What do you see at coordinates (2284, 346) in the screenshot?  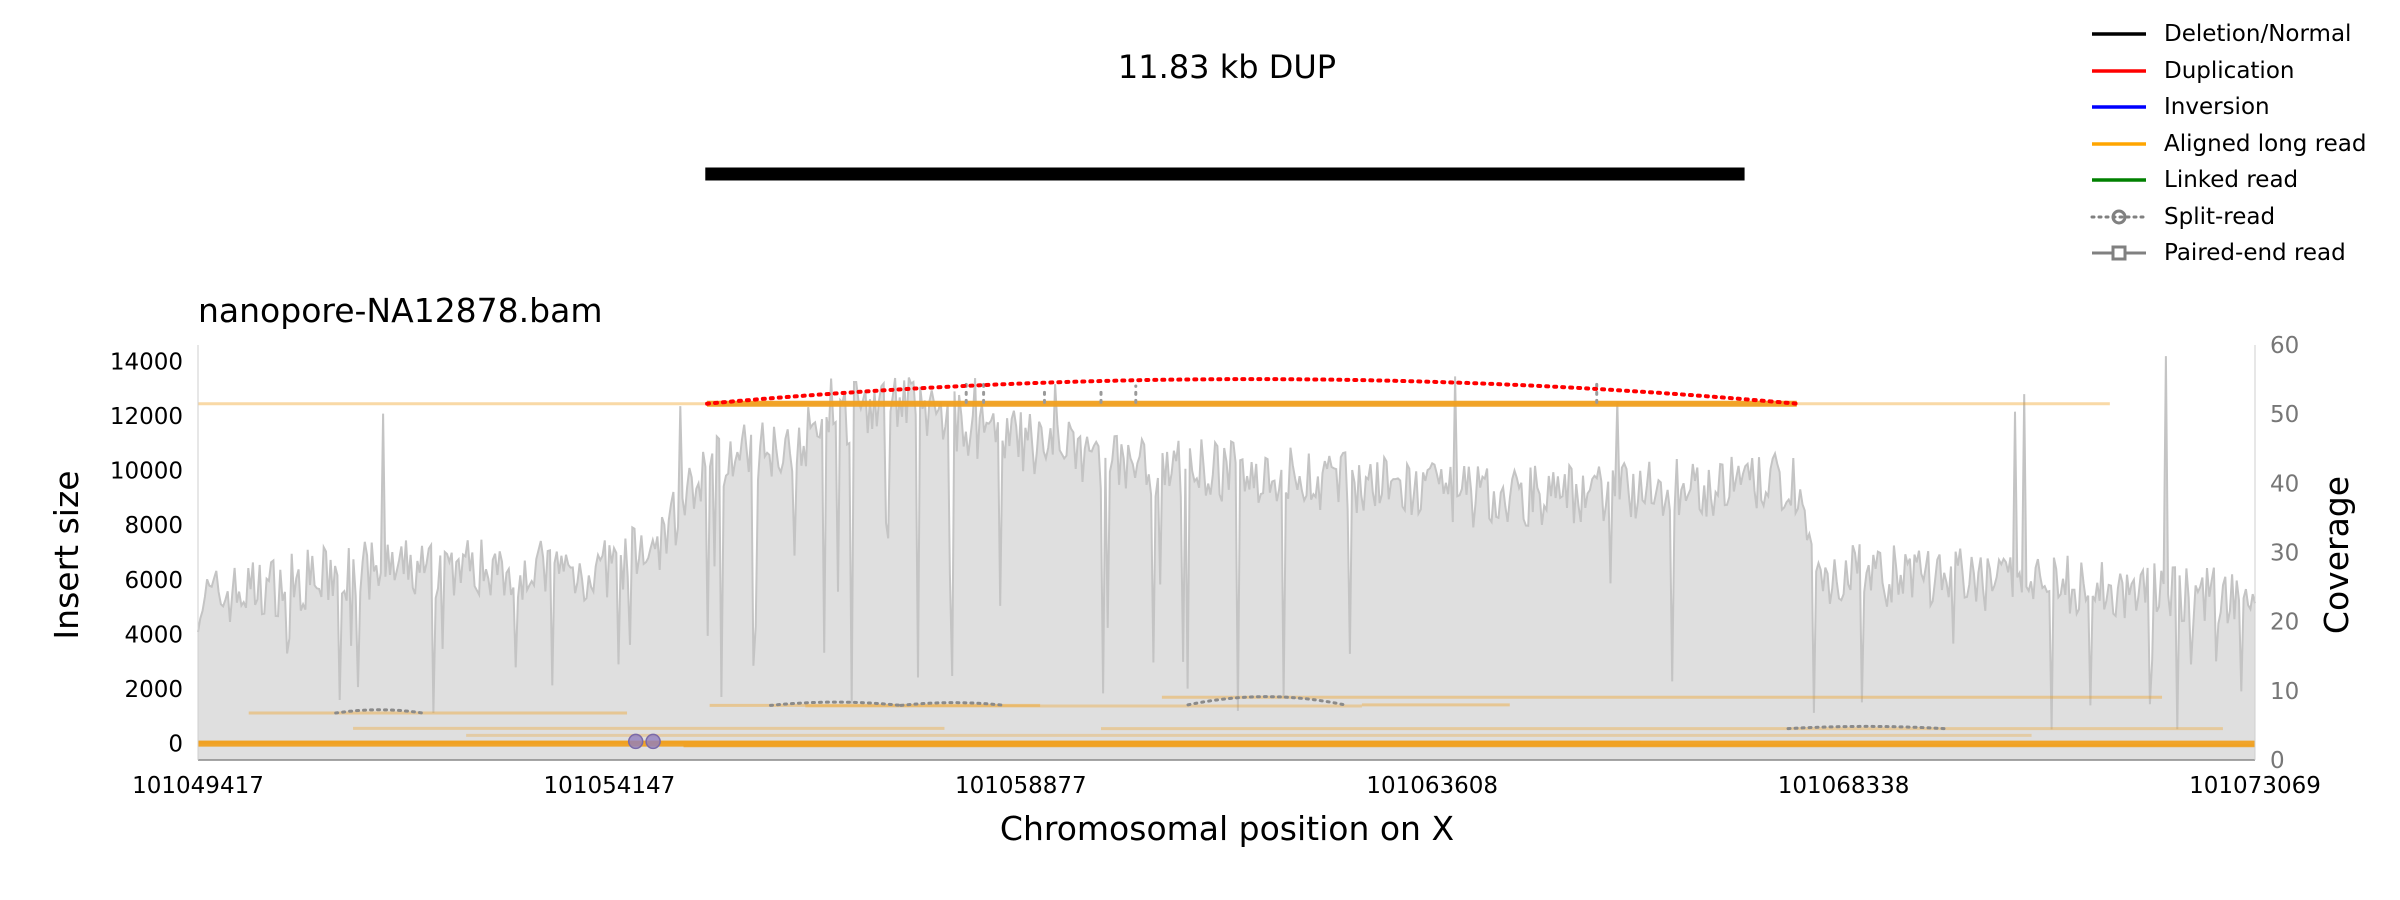 I see `y-tick-label-right: 60` at bounding box center [2284, 346].